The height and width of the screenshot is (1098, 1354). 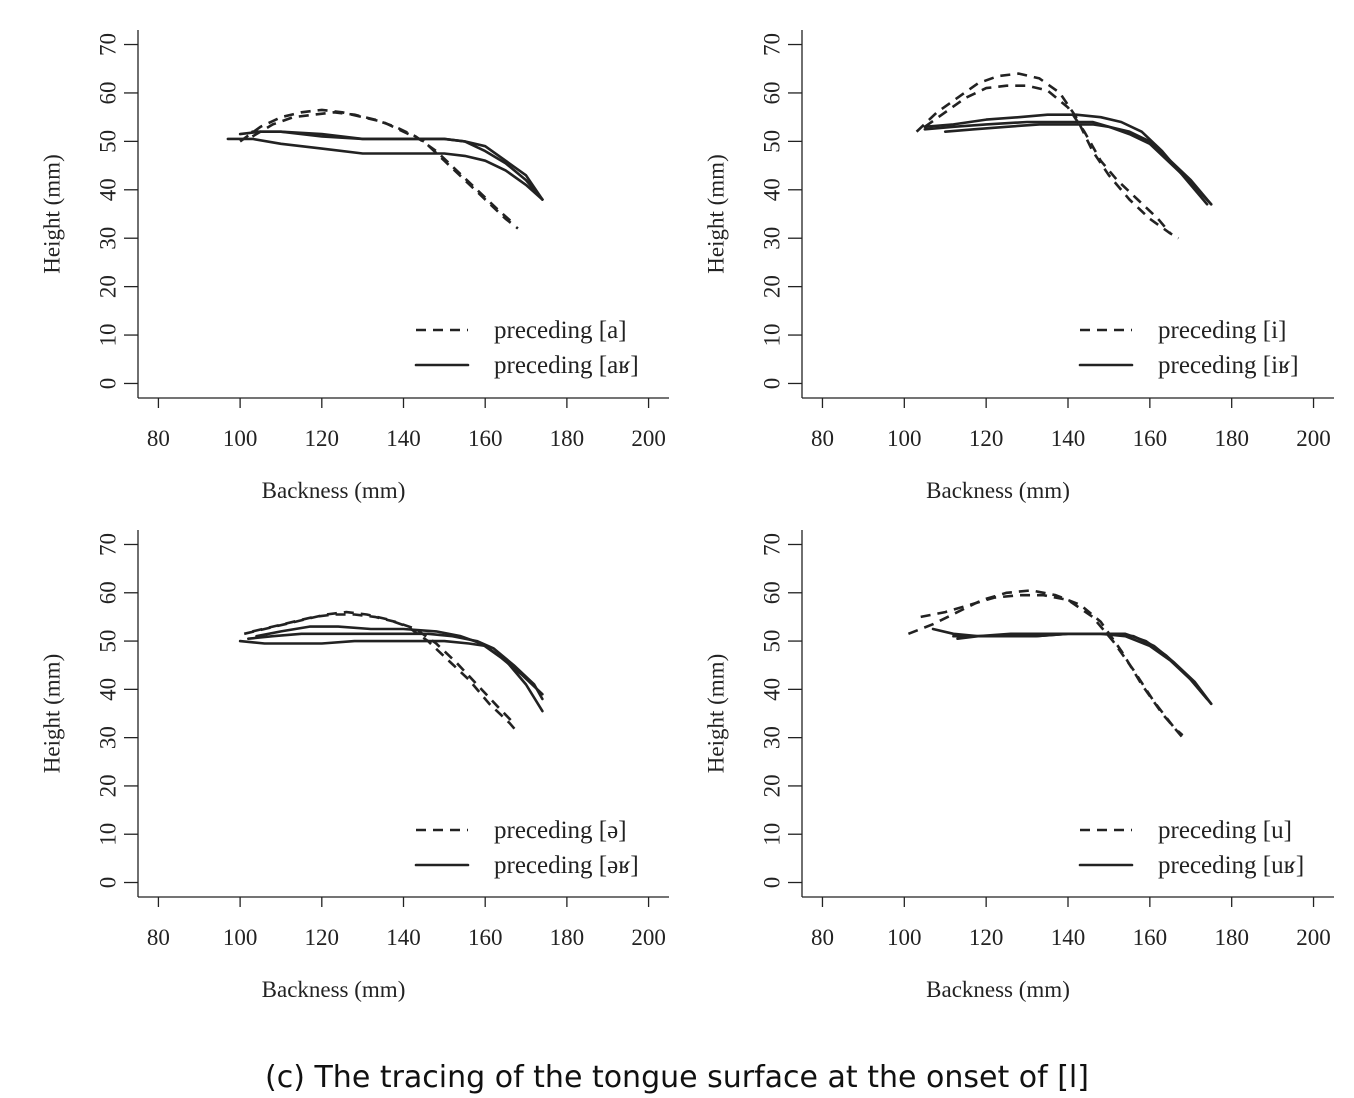 I want to click on legend-label: preceding [ə], so click(x=560, y=830).